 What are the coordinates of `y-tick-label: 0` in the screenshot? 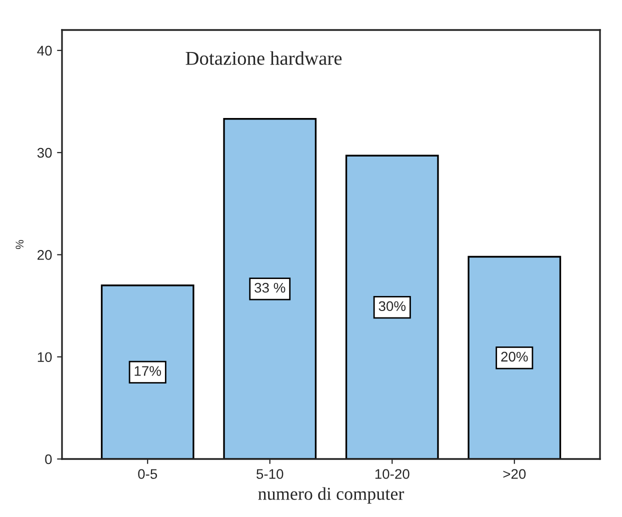 It's located at (48, 459).